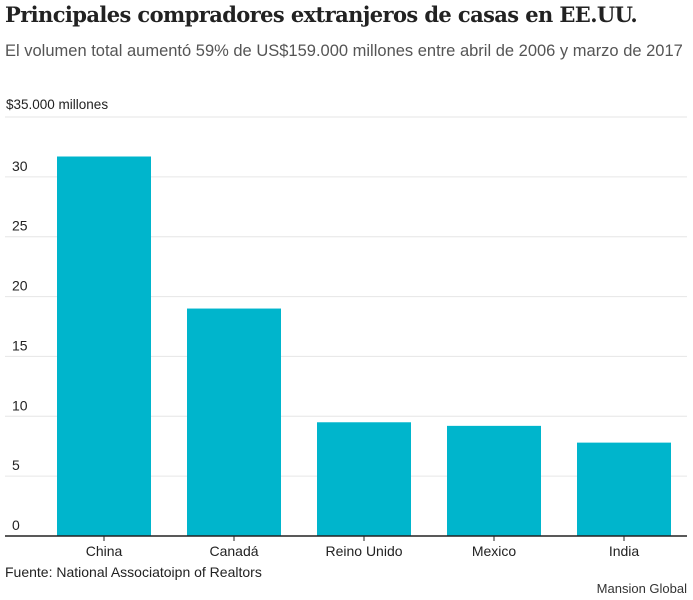  Describe the element at coordinates (641, 588) in the screenshot. I see `credit-label: Mansion Global` at that location.